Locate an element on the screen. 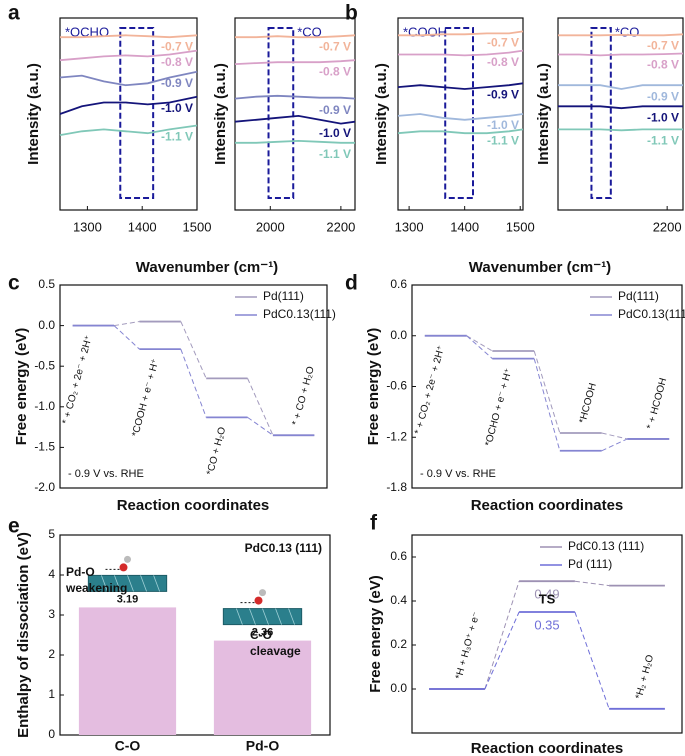 Image resolution: width=685 pixels, height=756 pixels. y-tick-label: 0.5 is located at coordinates (46, 284).